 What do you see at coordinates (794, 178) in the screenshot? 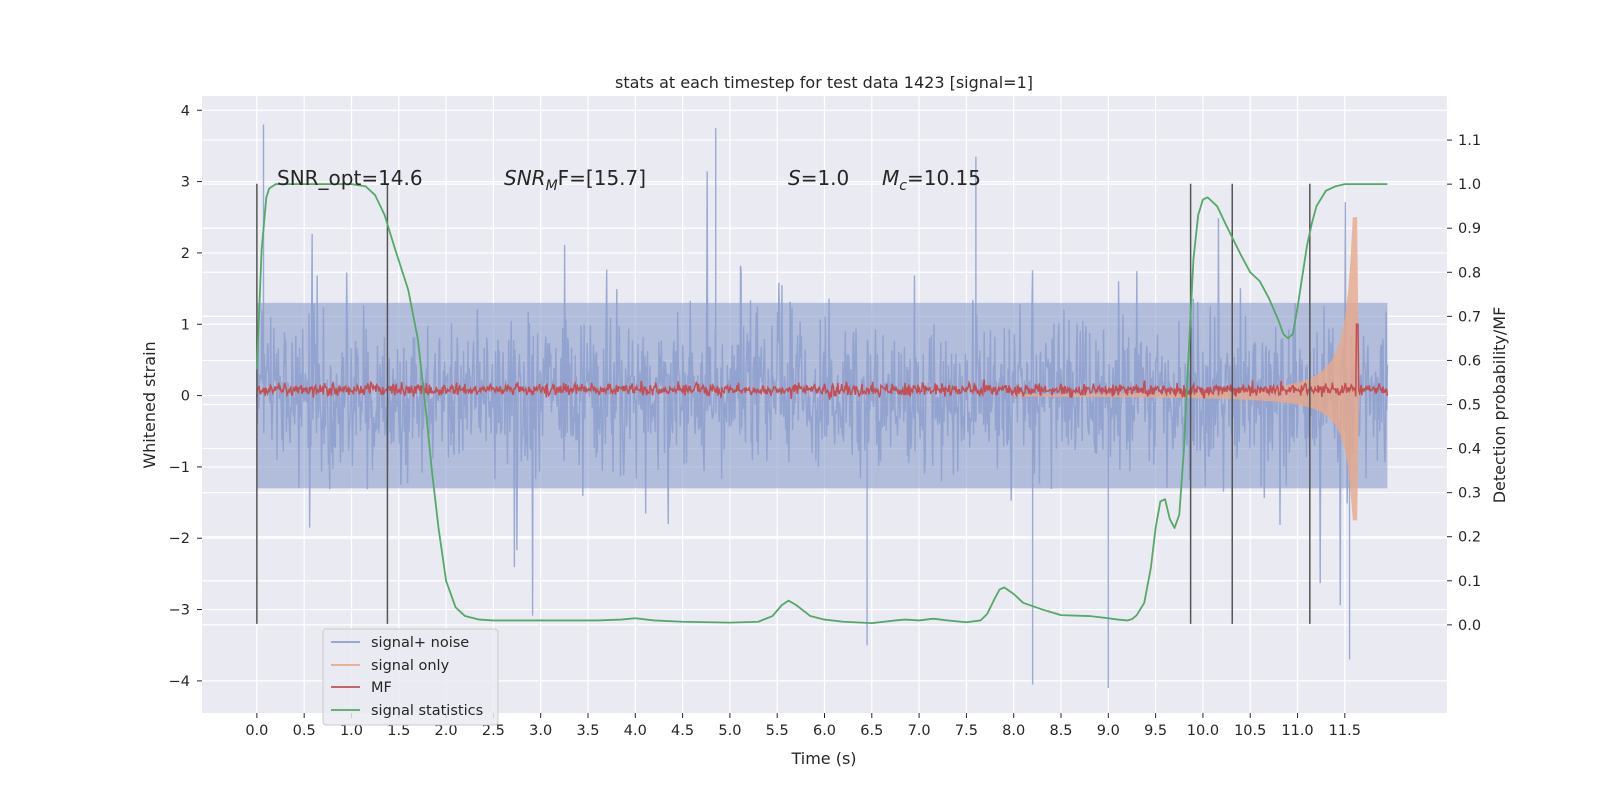
I see `s-main: S` at bounding box center [794, 178].